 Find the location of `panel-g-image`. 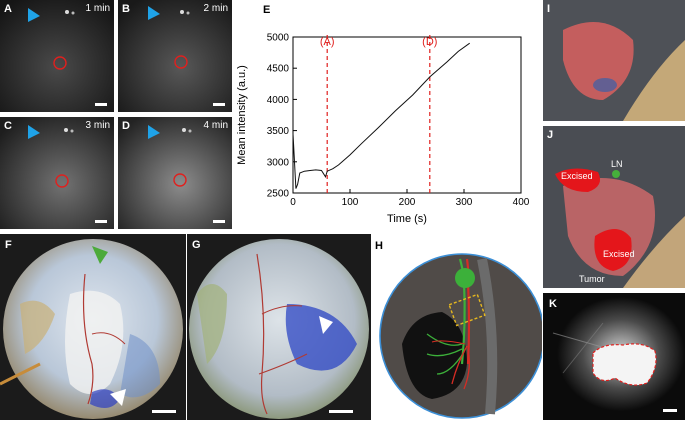

panel-g-image is located at coordinates (279, 329).